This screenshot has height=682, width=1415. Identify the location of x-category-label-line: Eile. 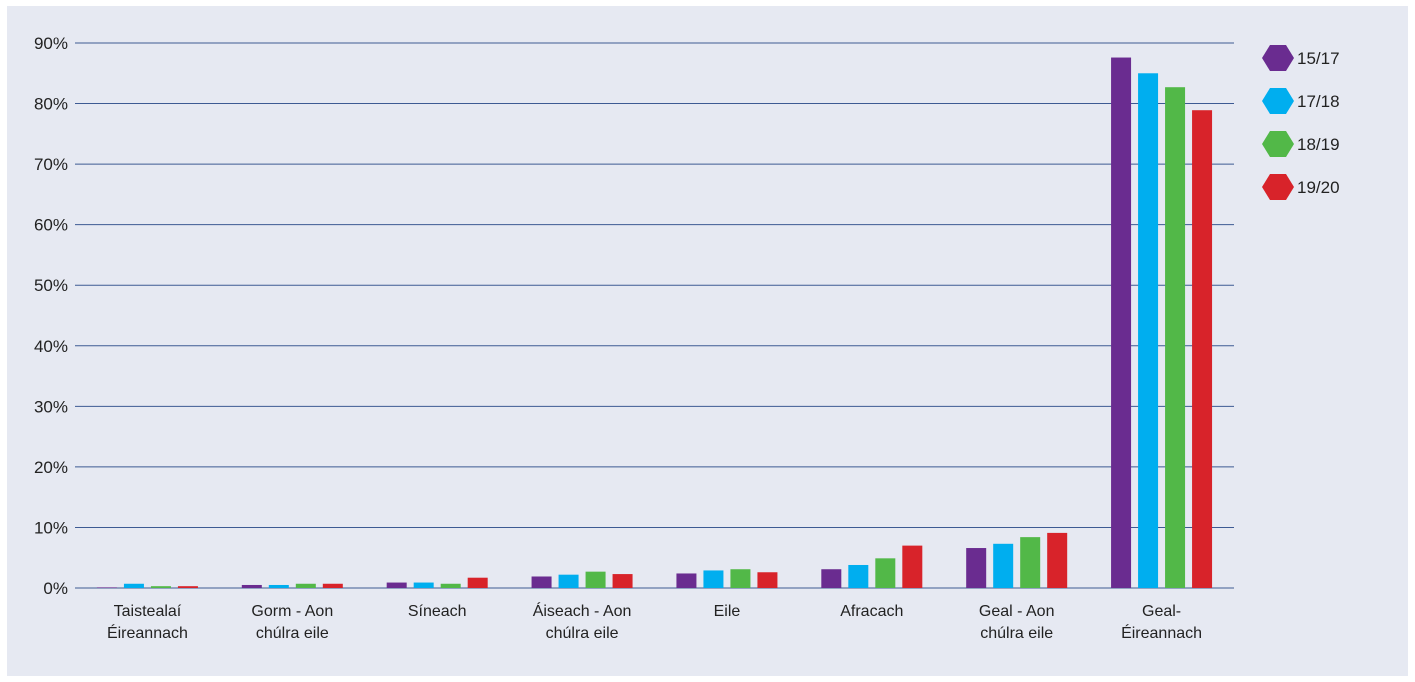
(727, 611).